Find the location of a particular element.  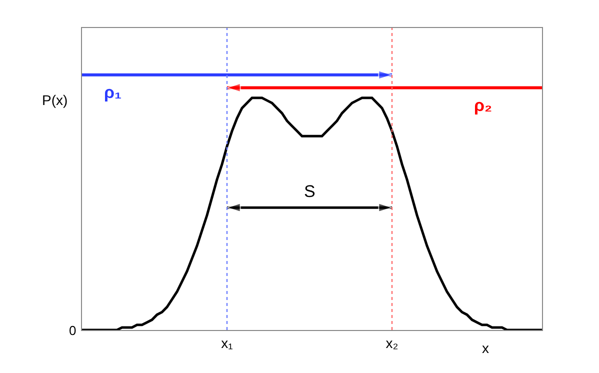

series-label: ρ₁ is located at coordinates (113, 92).